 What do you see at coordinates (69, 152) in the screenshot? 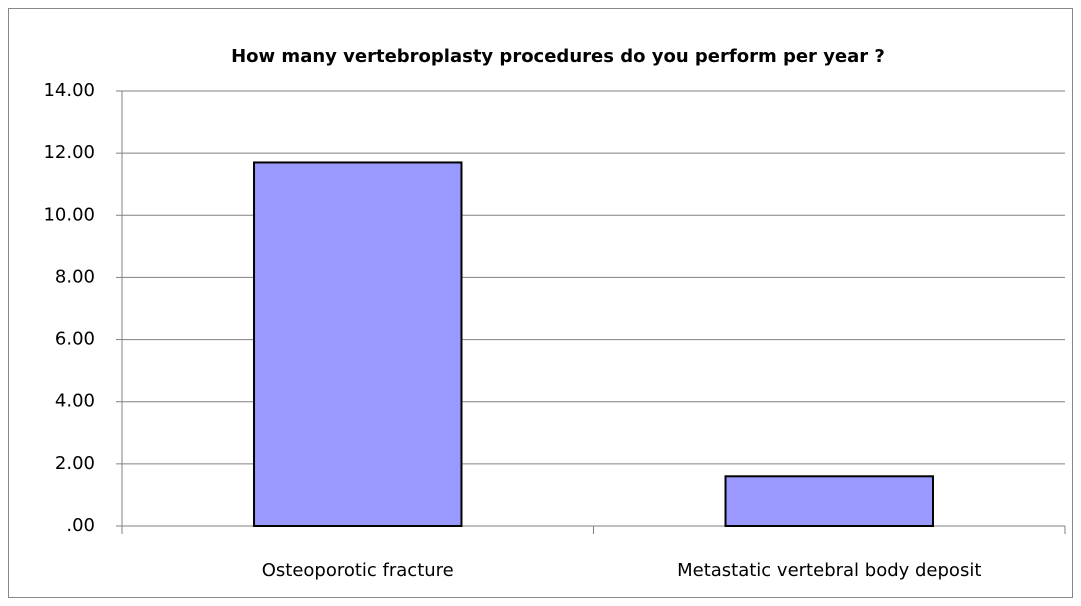
I see `y-tick-label: 12.00` at bounding box center [69, 152].